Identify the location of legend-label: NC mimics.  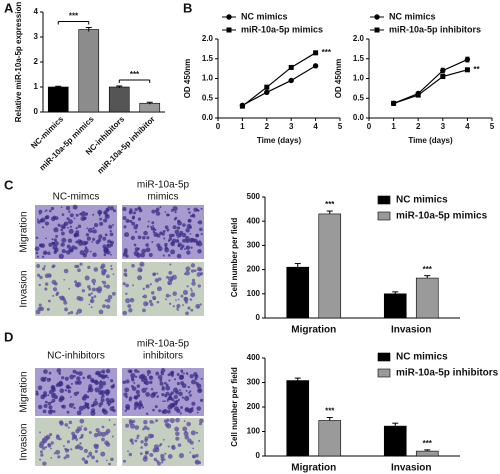
(412, 16).